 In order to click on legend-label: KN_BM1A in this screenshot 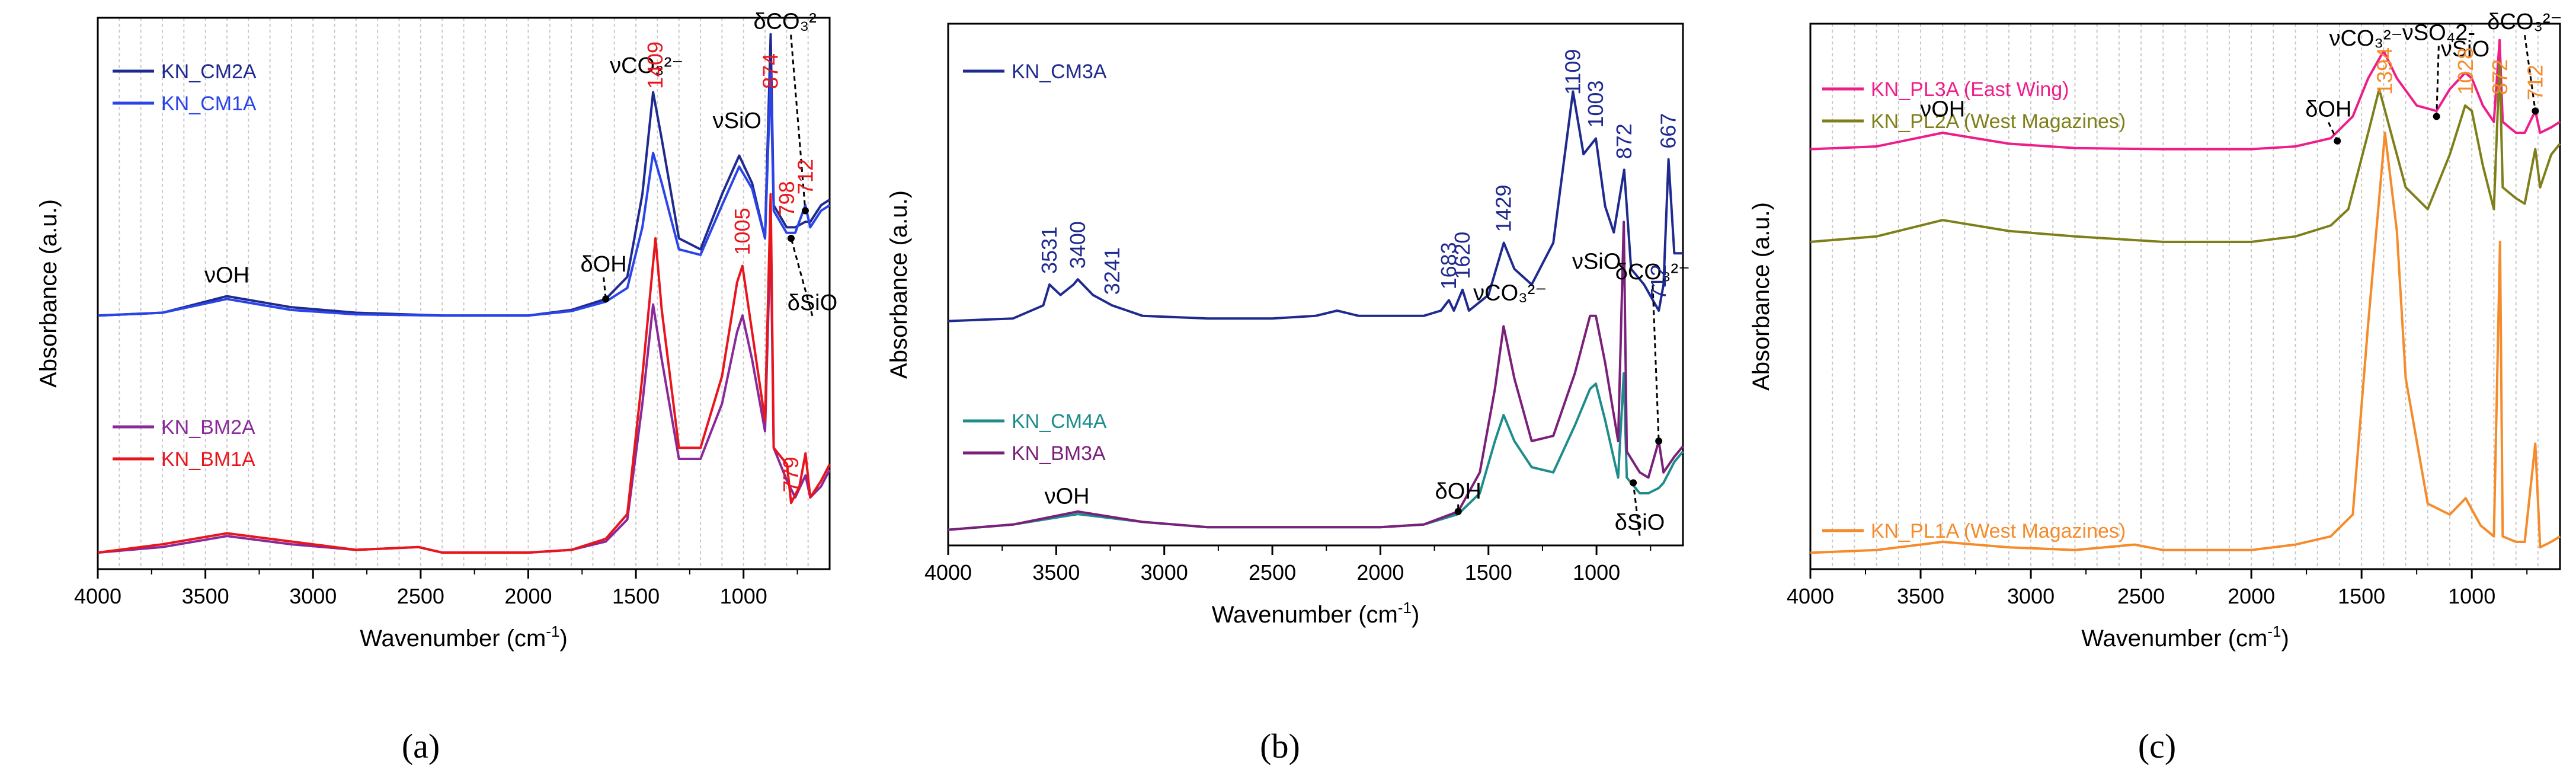, I will do `click(208, 460)`.